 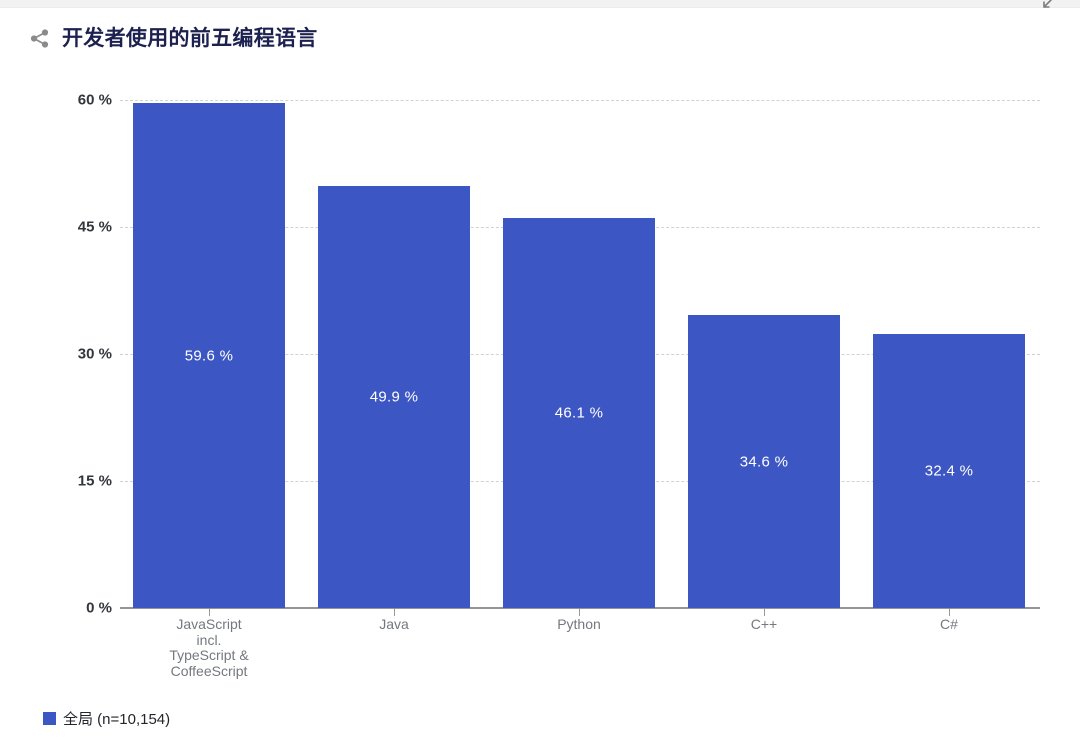 I want to click on y-tick-label: 60 %, so click(x=94, y=100).